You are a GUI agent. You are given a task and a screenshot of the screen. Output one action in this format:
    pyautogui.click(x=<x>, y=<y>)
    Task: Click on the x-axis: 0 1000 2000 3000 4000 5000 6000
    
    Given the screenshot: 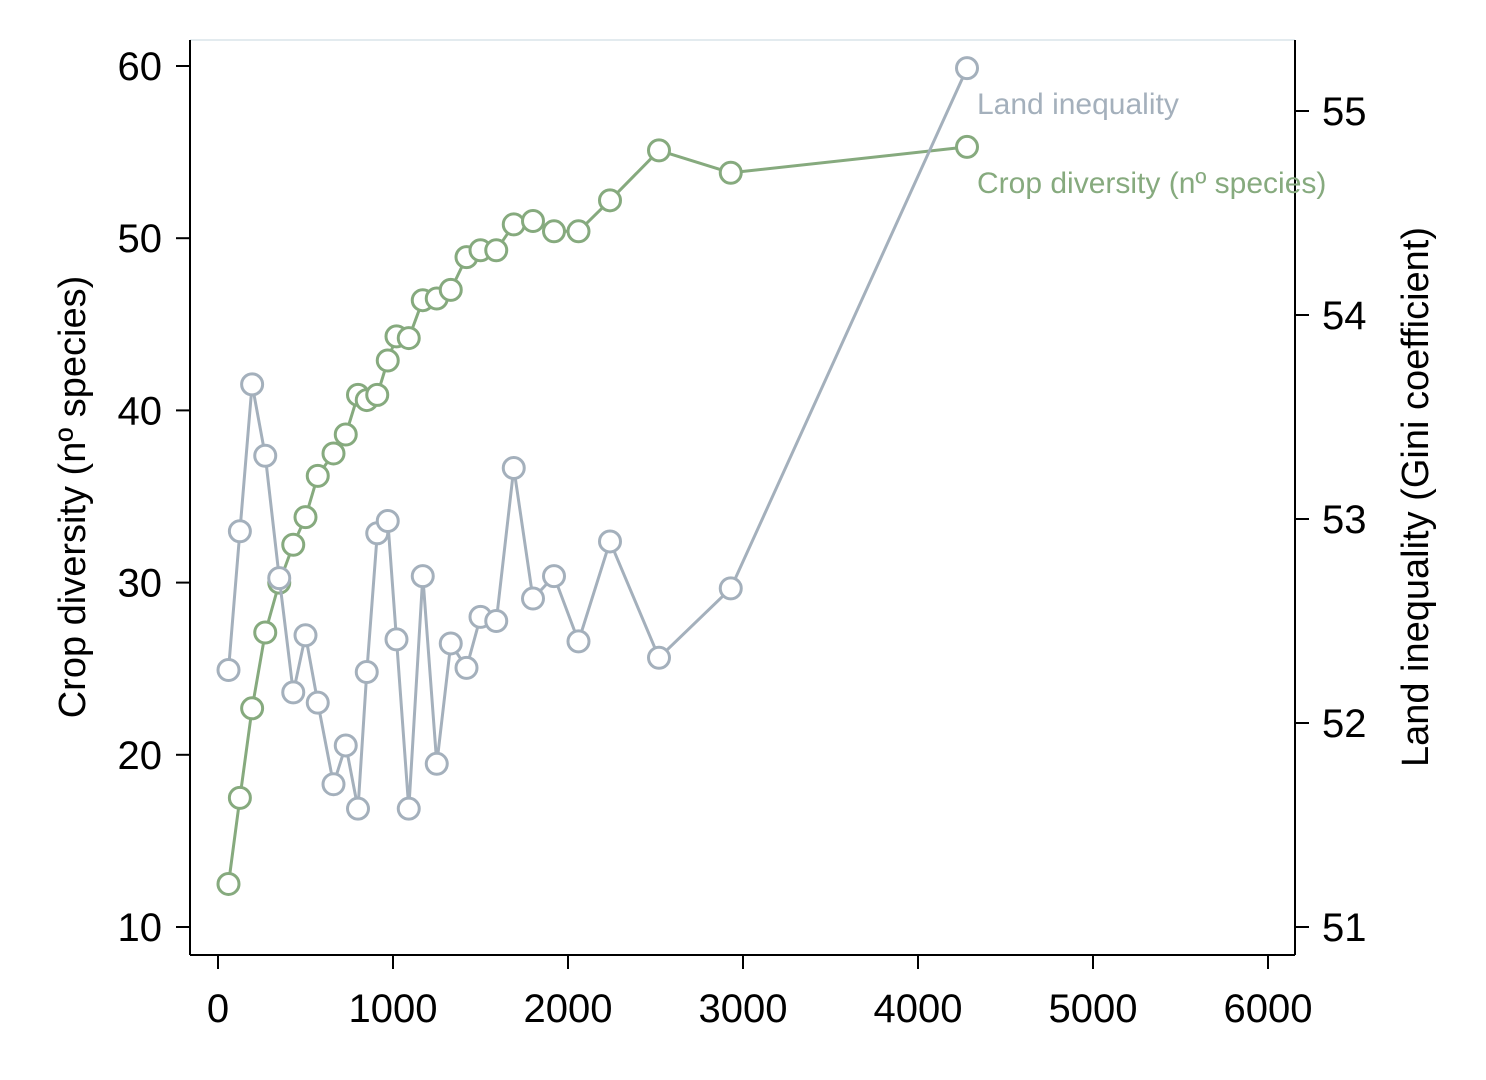 What is the action you would take?
    pyautogui.click(x=760, y=993)
    